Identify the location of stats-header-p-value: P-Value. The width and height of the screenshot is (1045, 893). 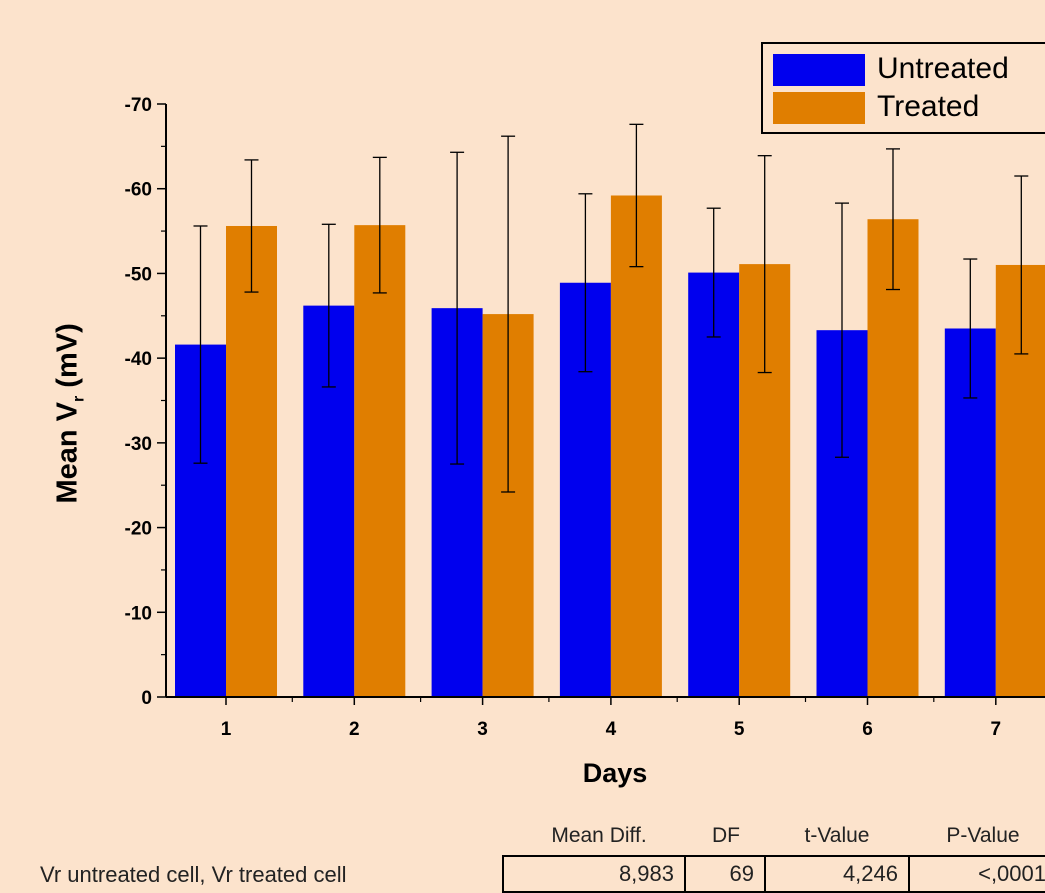
(983, 835).